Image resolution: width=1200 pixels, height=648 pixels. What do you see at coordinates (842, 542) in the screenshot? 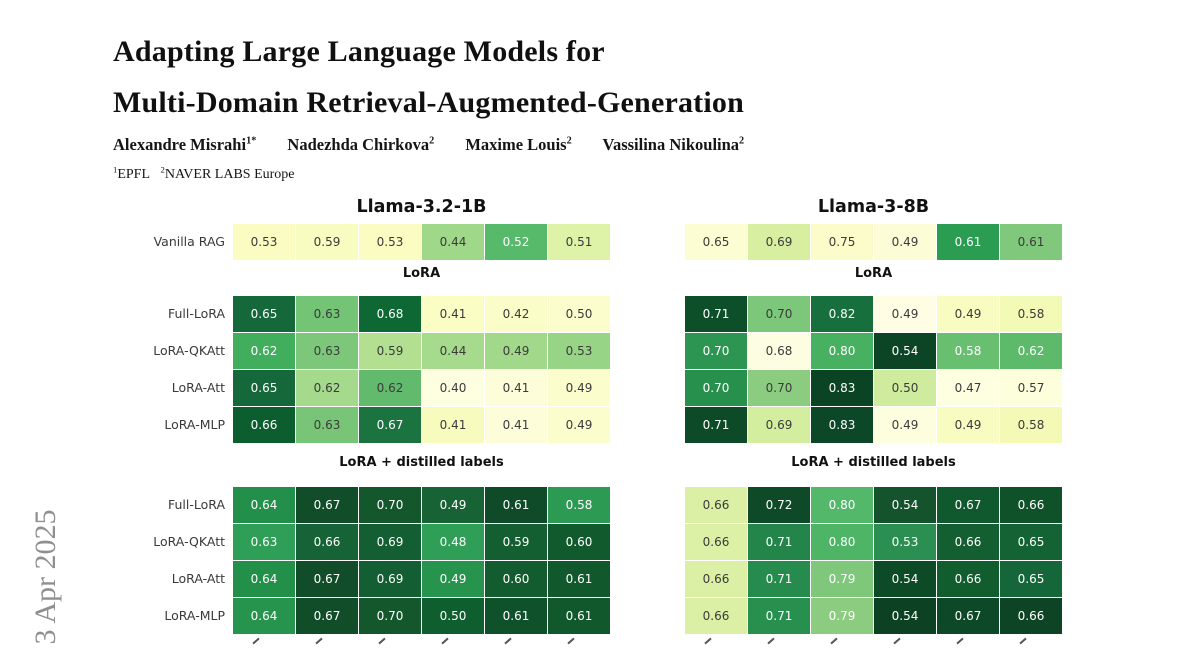
I see `heatmap-cell: 0.80` at bounding box center [842, 542].